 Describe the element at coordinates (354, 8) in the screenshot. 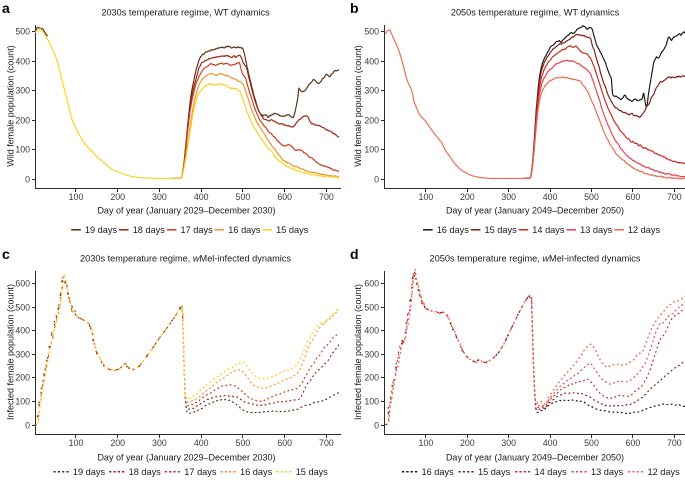

I see `svg-text: b` at that location.